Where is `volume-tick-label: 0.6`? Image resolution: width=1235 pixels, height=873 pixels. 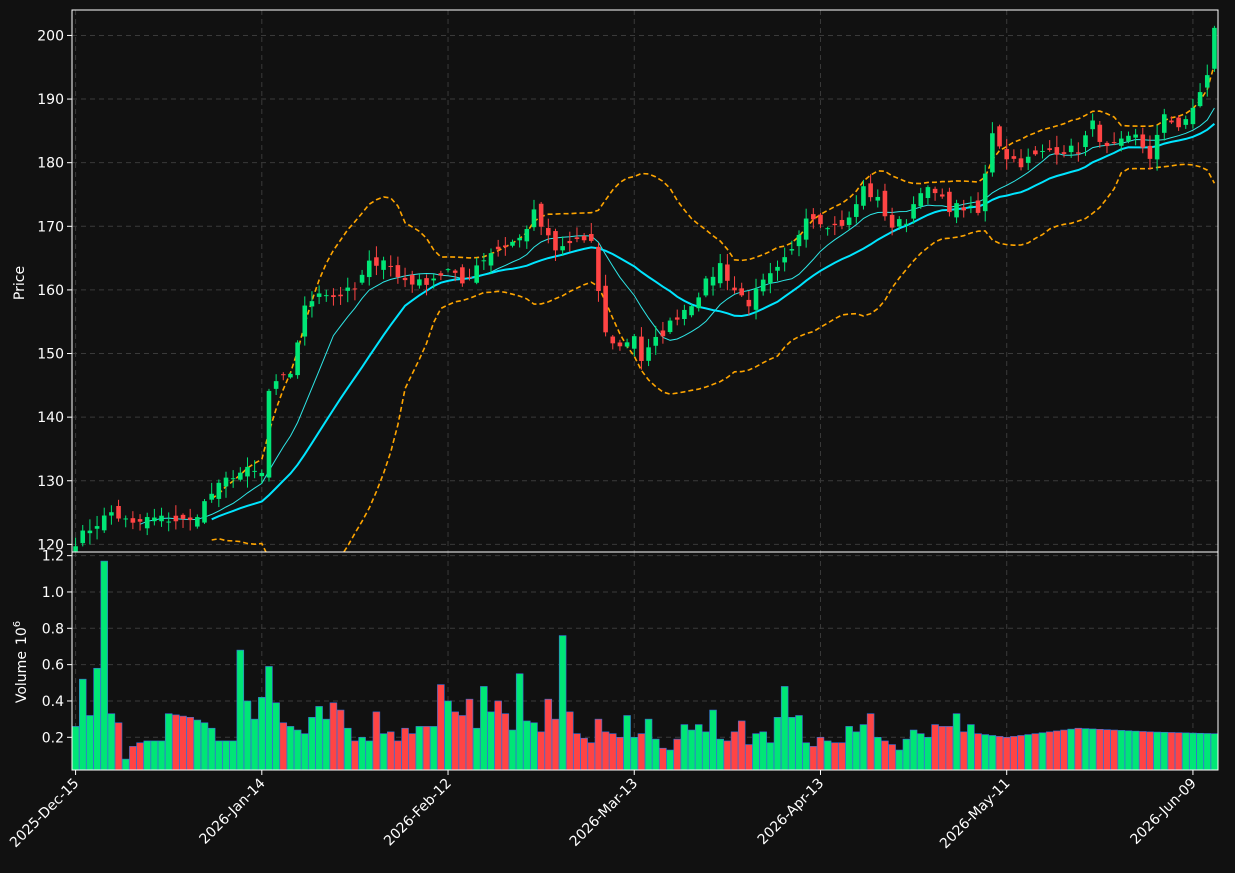
volume-tick-label: 0.6 is located at coordinates (53, 666).